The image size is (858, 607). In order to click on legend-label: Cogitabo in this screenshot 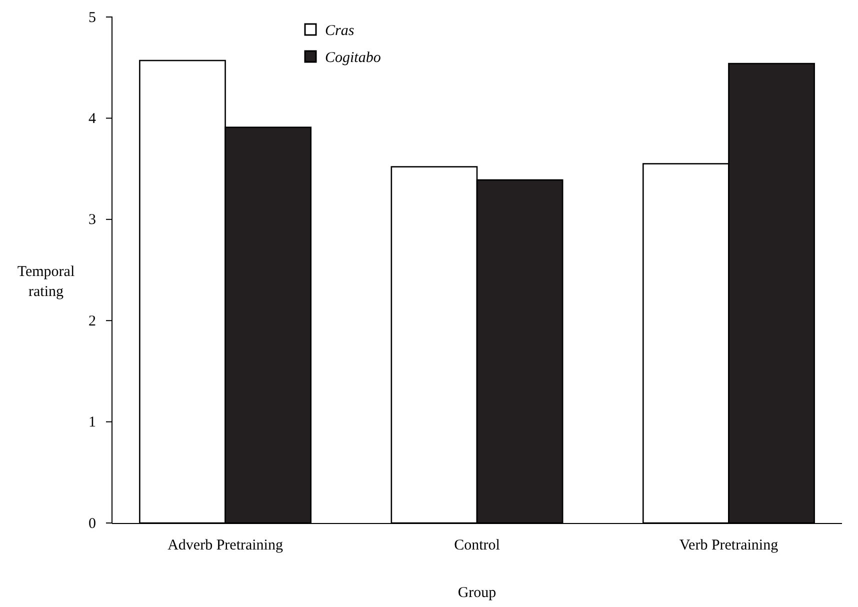, I will do `click(353, 58)`.